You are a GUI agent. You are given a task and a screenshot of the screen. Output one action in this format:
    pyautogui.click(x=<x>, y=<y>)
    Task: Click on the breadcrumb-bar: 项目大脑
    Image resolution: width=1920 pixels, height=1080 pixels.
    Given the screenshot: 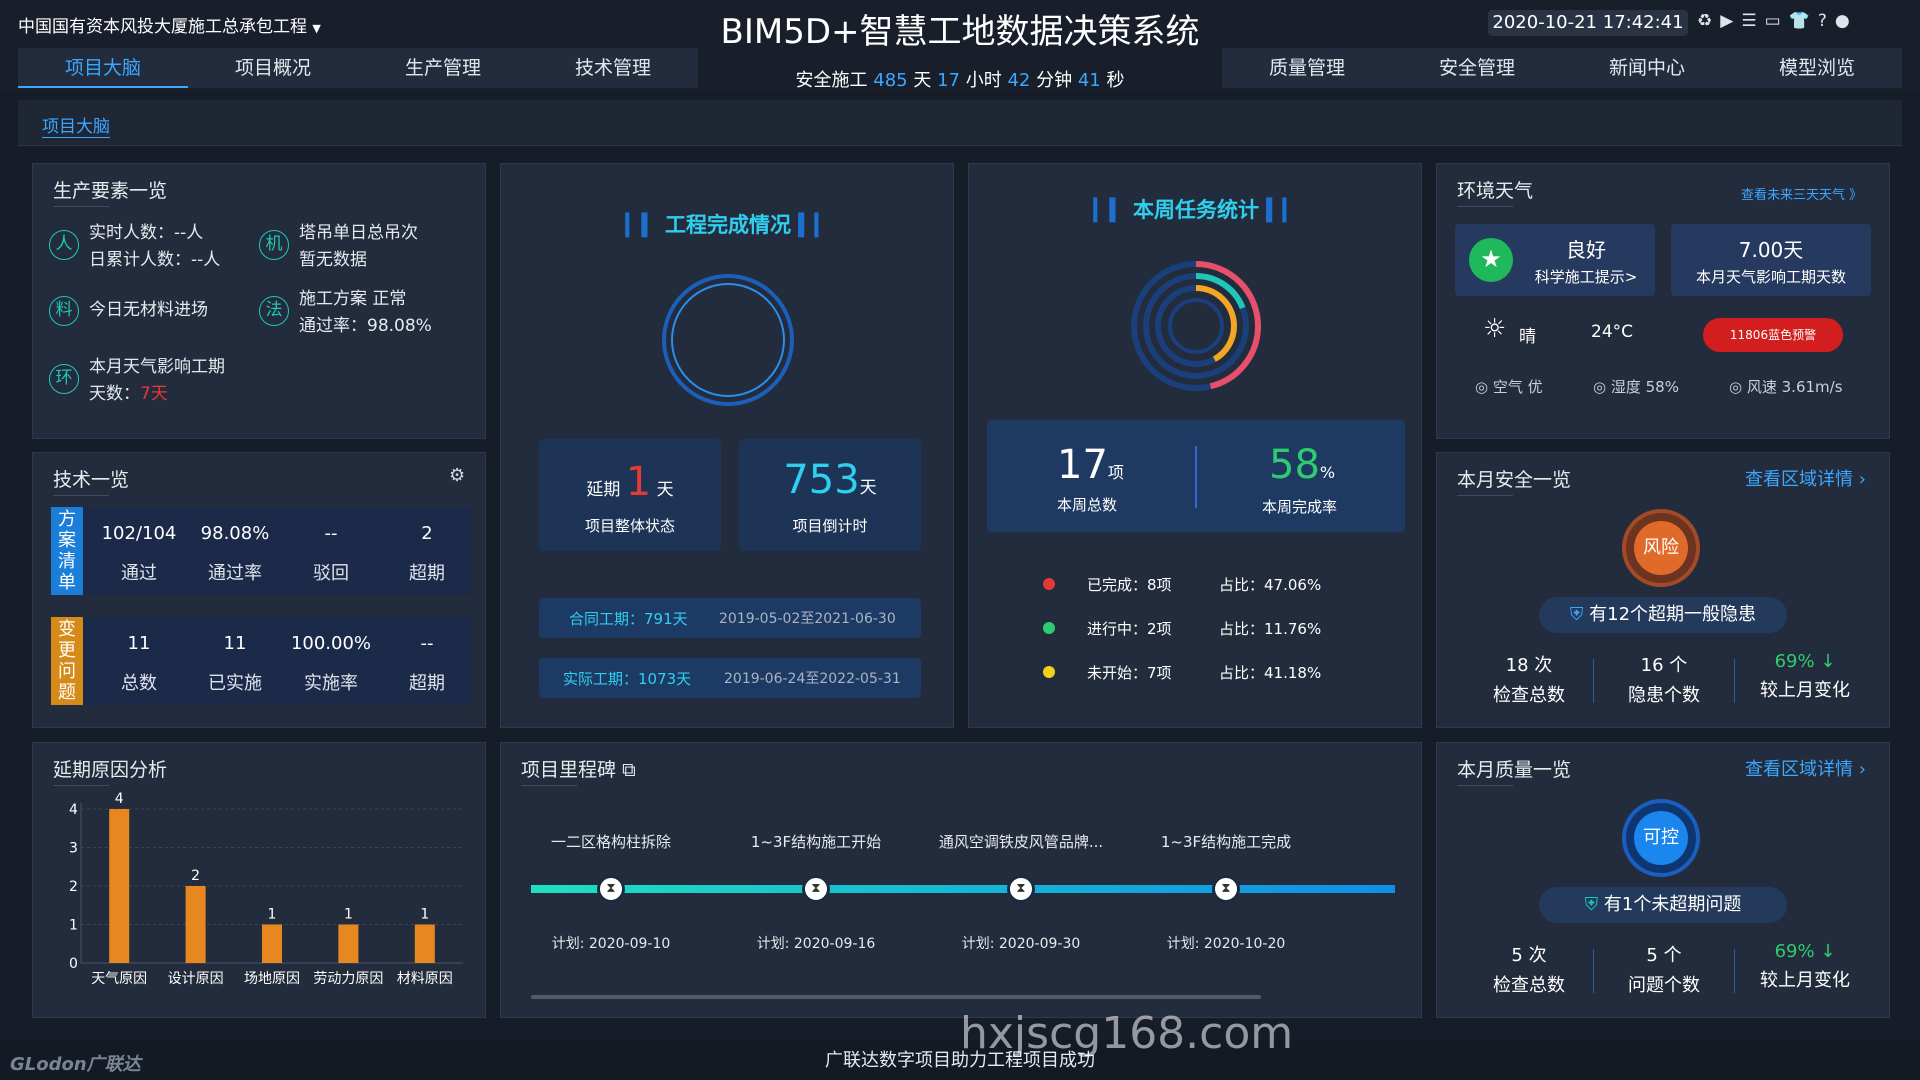 What is the action you would take?
    pyautogui.click(x=960, y=123)
    